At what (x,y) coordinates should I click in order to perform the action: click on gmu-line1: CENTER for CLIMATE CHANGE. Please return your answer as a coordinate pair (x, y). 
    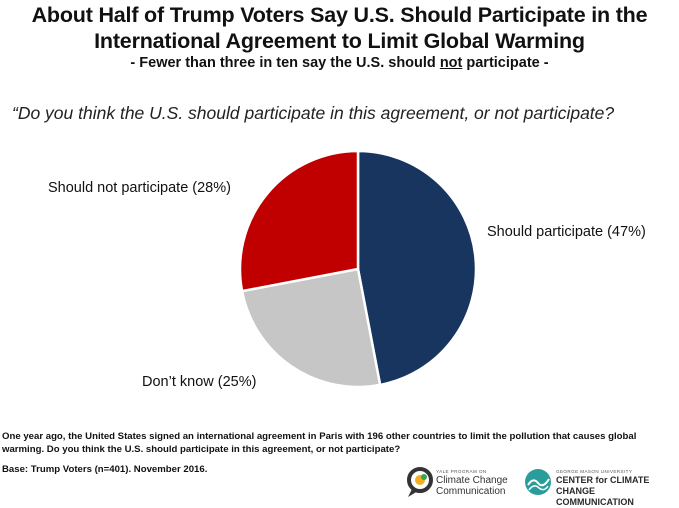
    Looking at the image, I should click on (603, 485).